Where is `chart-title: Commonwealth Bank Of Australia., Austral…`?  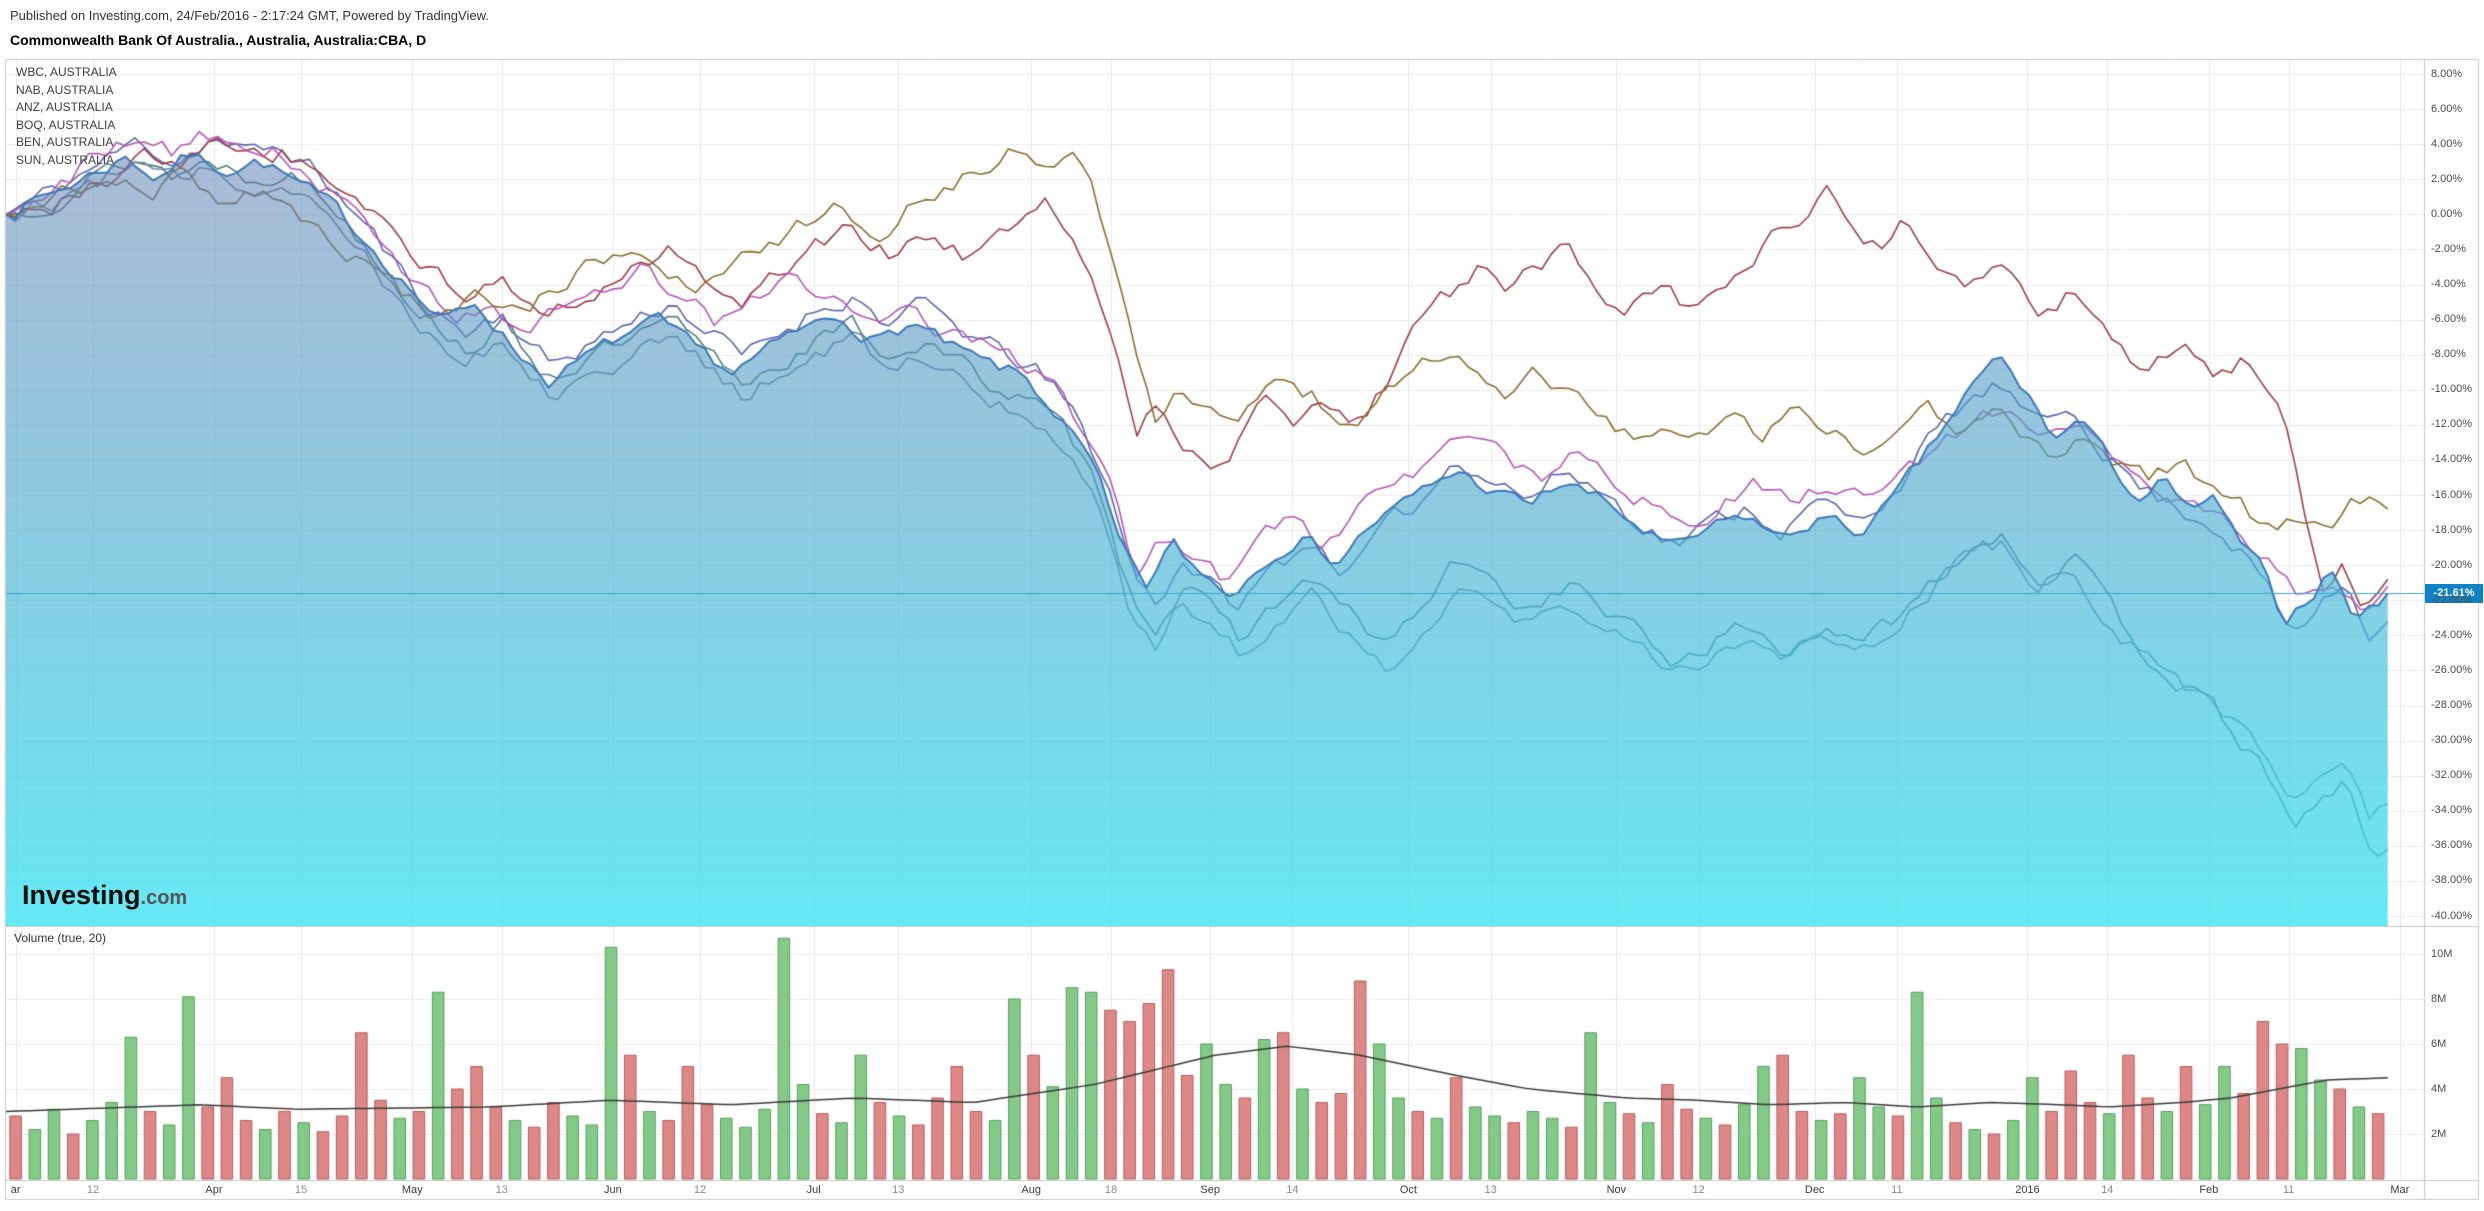
chart-title: Commonwealth Bank Of Australia., Austral… is located at coordinates (218, 40).